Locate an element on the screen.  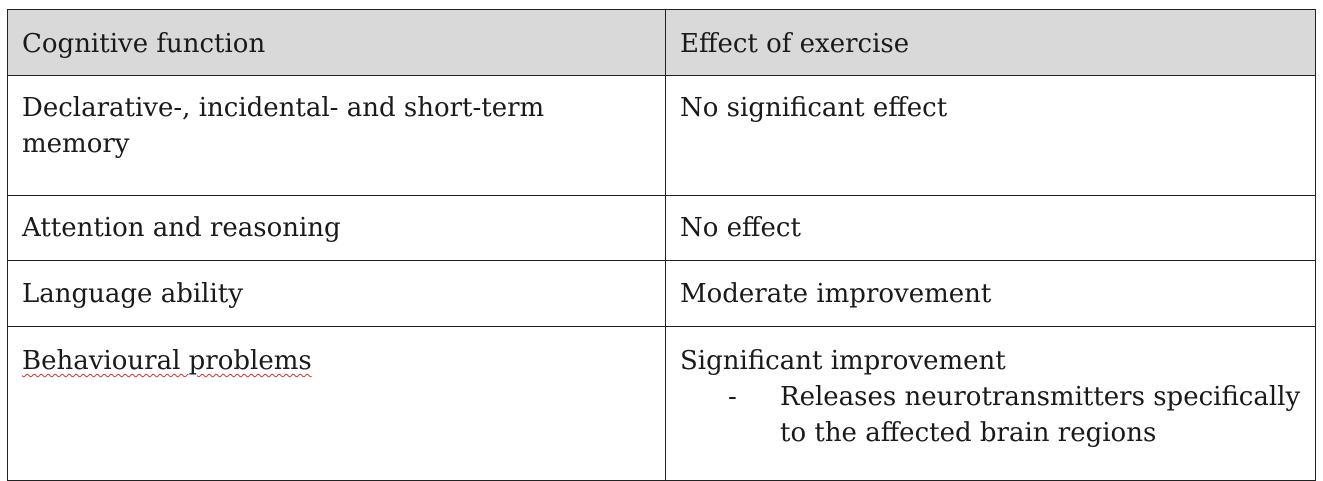
table-header-row: Cognitive function Effect of exercise is located at coordinates (661, 42).